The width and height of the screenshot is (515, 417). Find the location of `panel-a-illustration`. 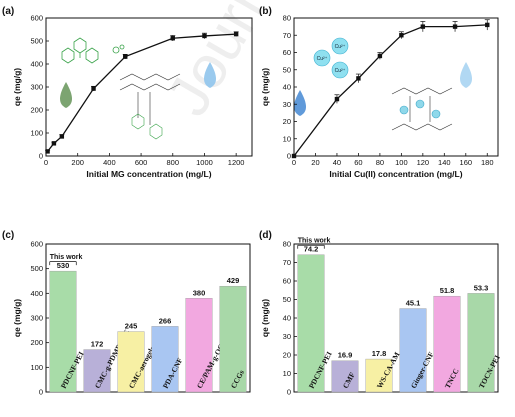

panel-a-illustration is located at coordinates (138, 88).